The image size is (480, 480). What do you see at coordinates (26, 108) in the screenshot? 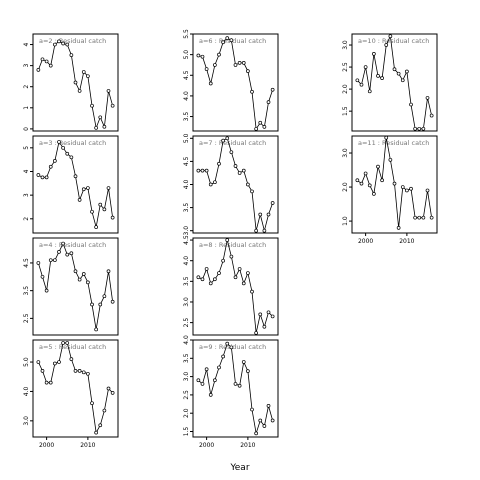
I see `y-tick-label: 1` at bounding box center [26, 108].